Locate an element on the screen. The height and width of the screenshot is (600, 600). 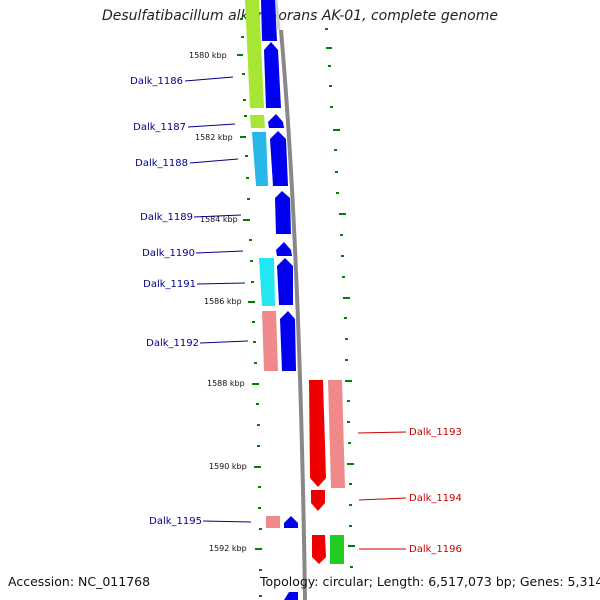
tick-label: 1588 kbp is located at coordinates (226, 383).